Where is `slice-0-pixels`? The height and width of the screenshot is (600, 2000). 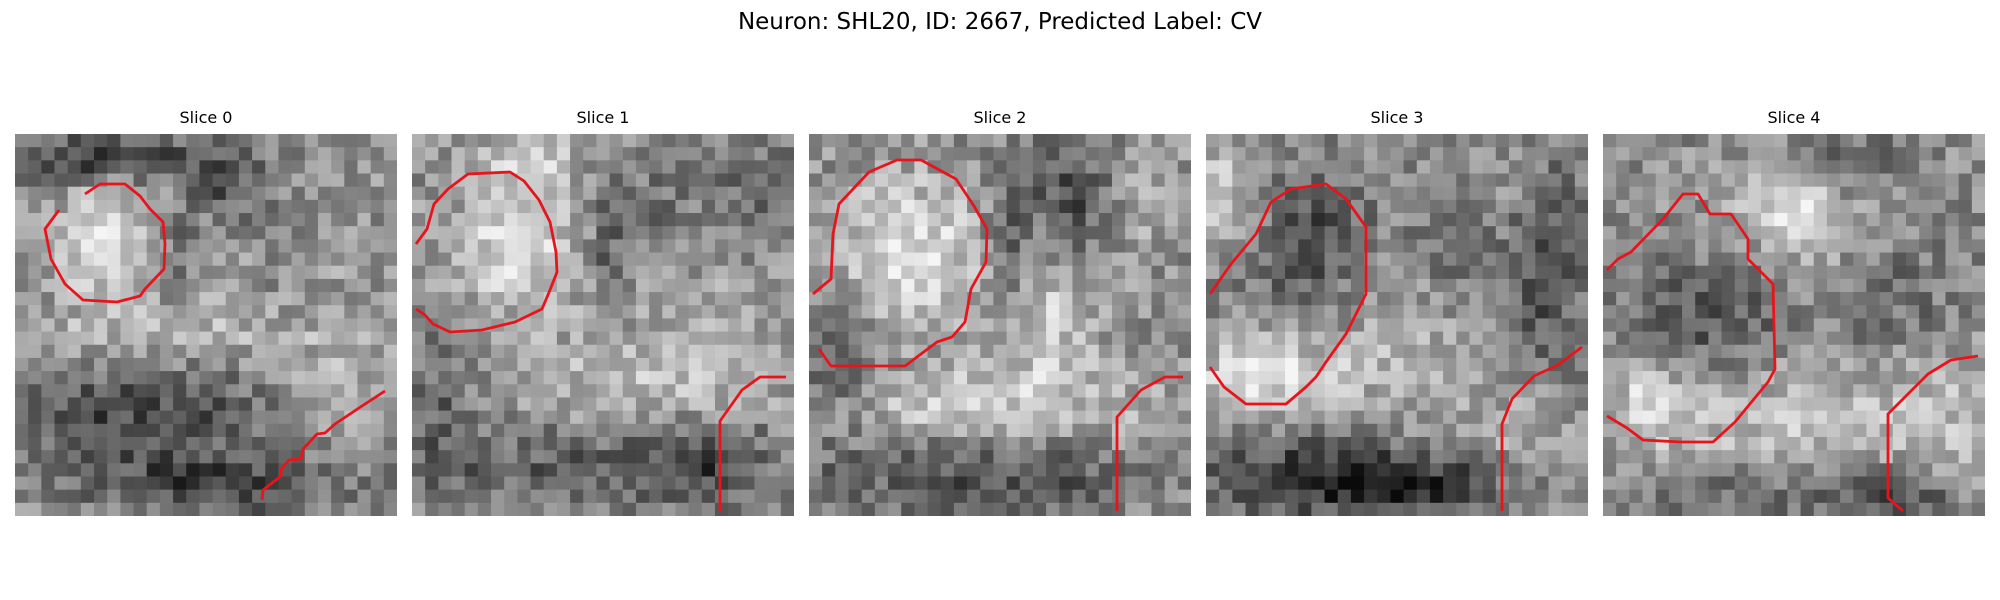 slice-0-pixels is located at coordinates (206, 325).